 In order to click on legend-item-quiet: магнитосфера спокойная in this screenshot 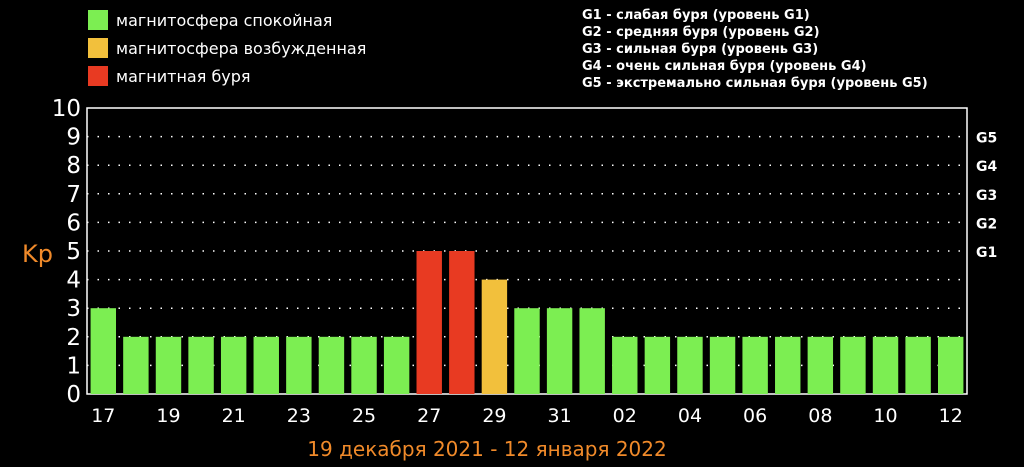, I will do `click(227, 20)`.